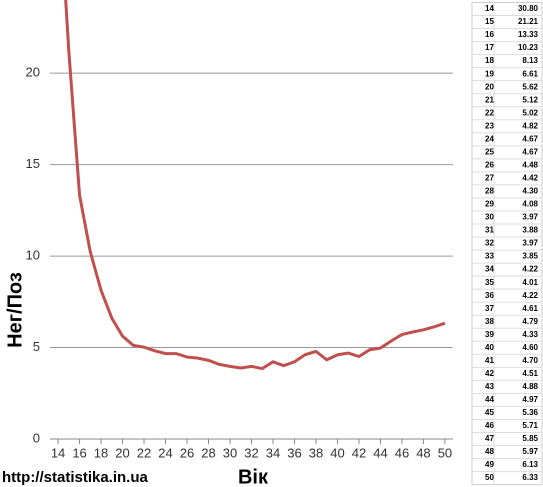 Image resolution: width=543 pixels, height=487 pixels. I want to click on x-tick-label: 28, so click(208, 452).